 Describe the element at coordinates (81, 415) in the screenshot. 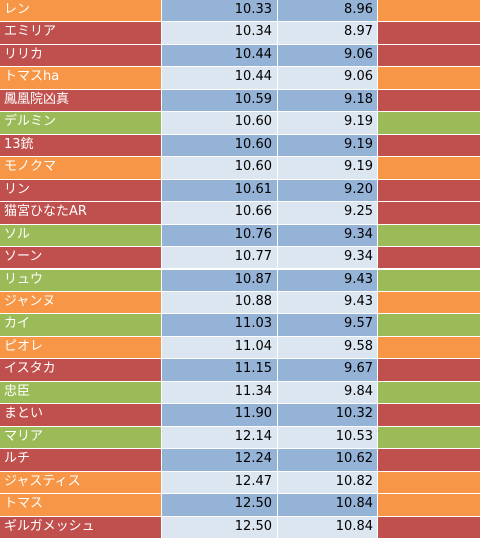

I see `name-cell: まとい` at that location.